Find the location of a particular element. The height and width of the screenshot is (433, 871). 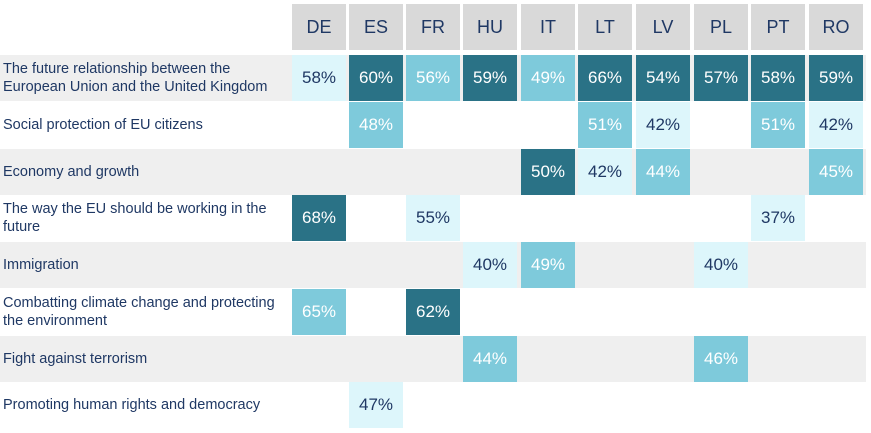

value-cell-fr: 62% is located at coordinates (433, 312).